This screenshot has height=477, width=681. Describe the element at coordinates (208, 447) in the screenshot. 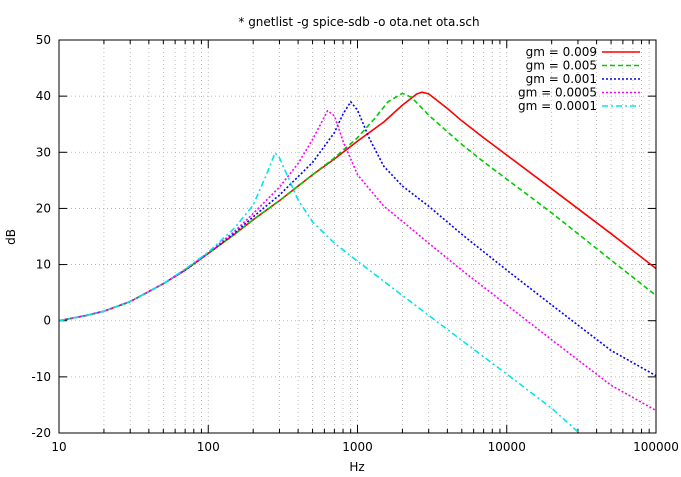

I see `x-tick-label: 100` at that location.